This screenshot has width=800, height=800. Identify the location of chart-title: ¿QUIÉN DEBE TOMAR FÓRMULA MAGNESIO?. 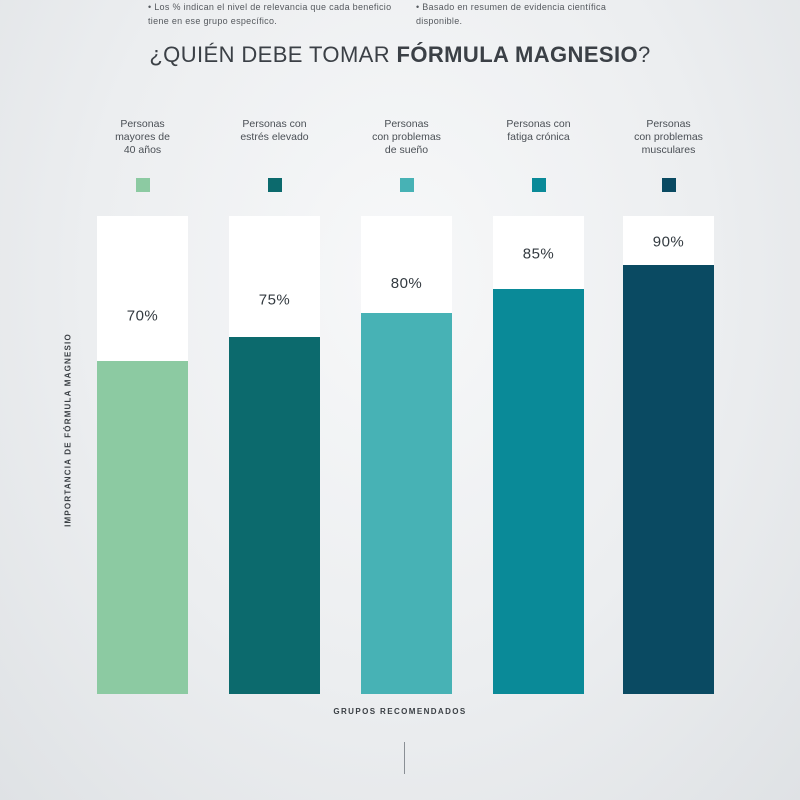
(400, 55).